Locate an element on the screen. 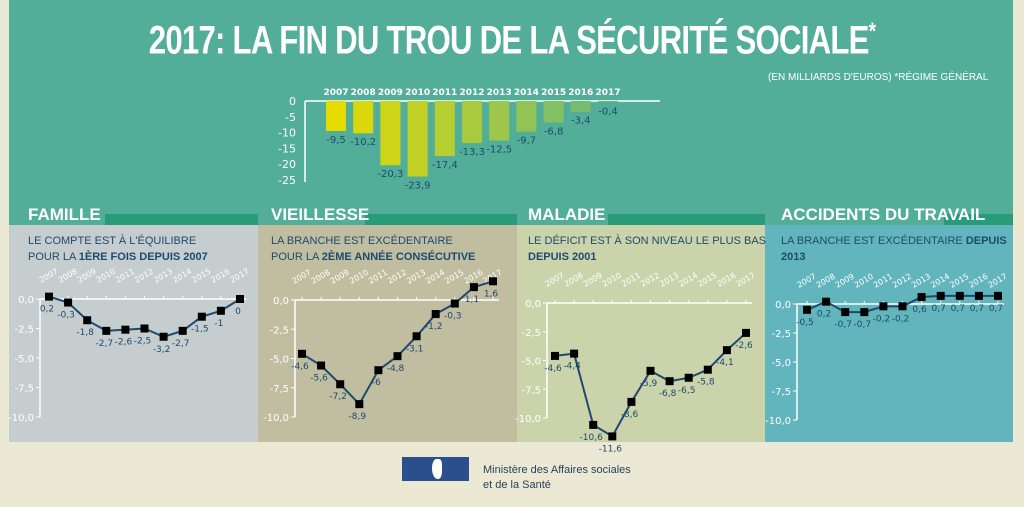  data-label: 1,6 is located at coordinates (491, 294).